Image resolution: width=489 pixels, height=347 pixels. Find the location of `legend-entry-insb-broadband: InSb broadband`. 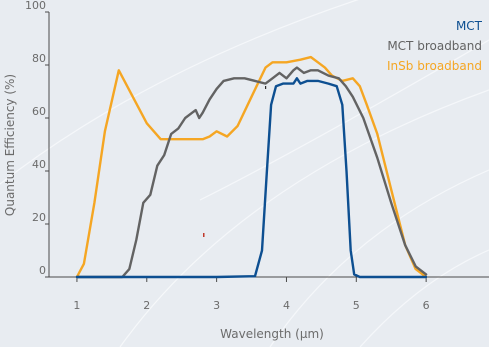

legend-entry-insb-broadband: InSb broadband is located at coordinates (434, 66).